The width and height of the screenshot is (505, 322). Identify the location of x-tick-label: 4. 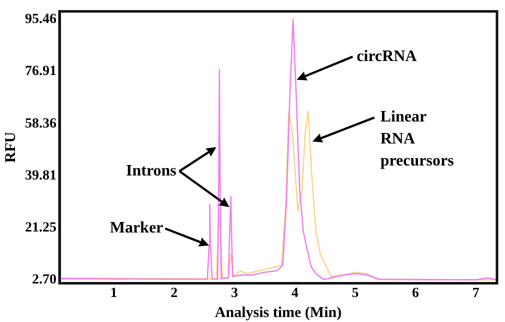
(294, 294).